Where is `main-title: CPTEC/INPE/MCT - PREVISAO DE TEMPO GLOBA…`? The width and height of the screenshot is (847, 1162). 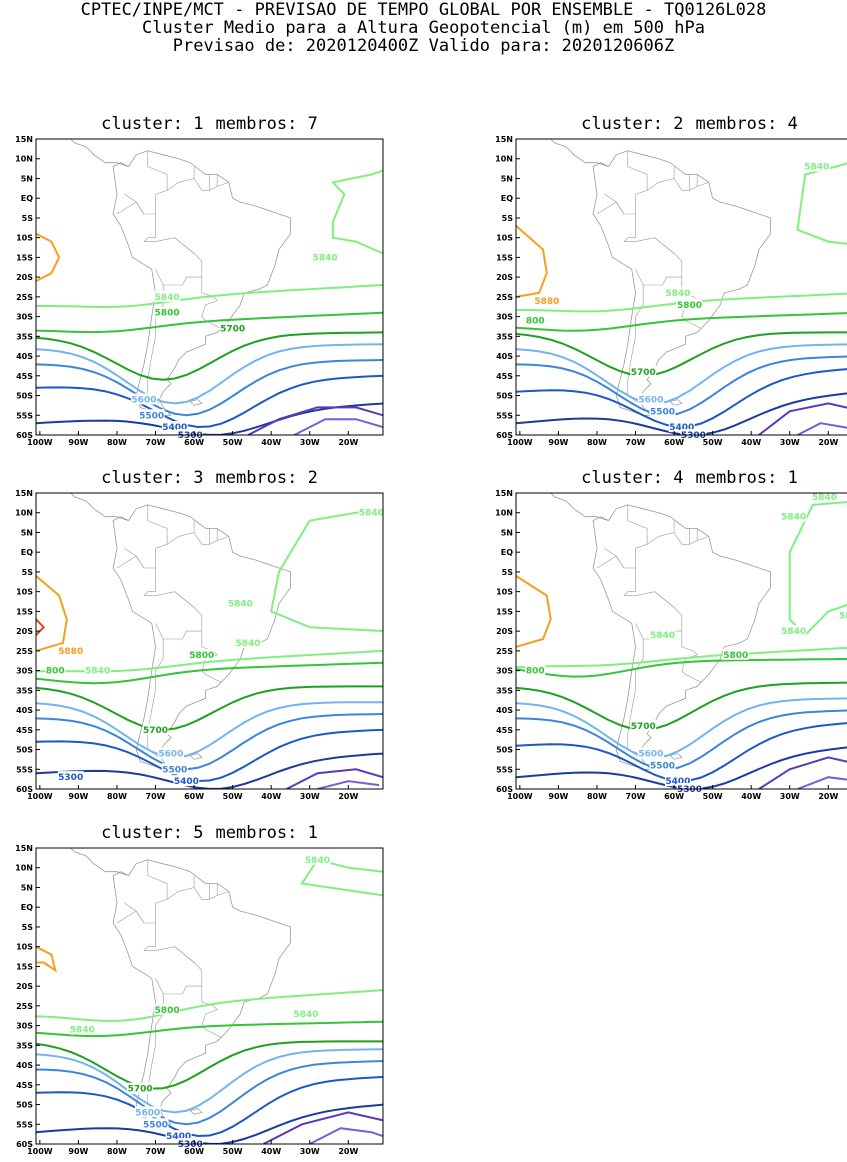 main-title: CPTEC/INPE/MCT - PREVISAO DE TEMPO GLOBA… is located at coordinates (423, 10).